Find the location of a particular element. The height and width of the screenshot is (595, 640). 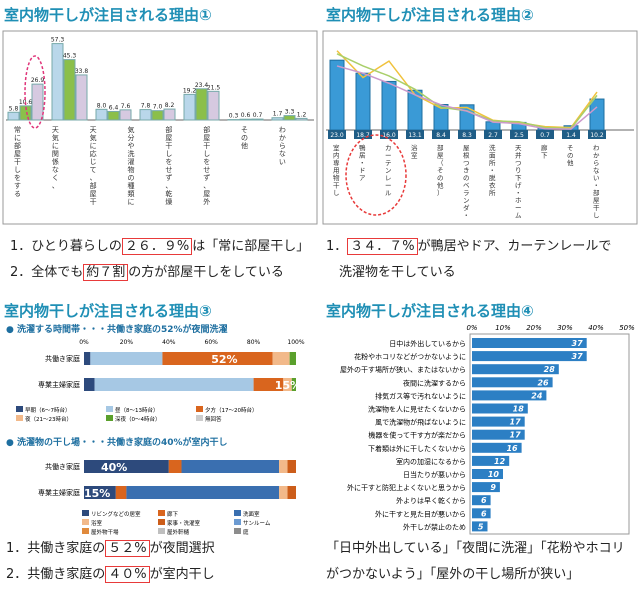

bar-label: 9 is located at coordinates (493, 487).